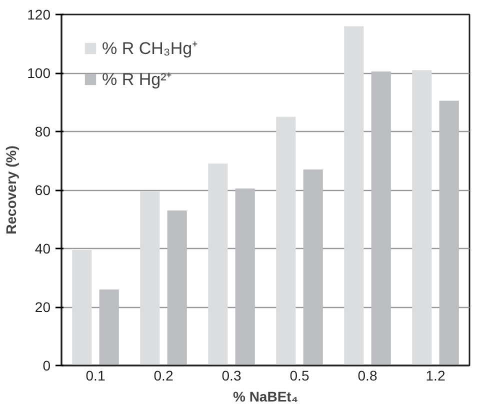 The height and width of the screenshot is (407, 481). I want to click on legend-label: % R Hg²⁺, so click(137, 79).